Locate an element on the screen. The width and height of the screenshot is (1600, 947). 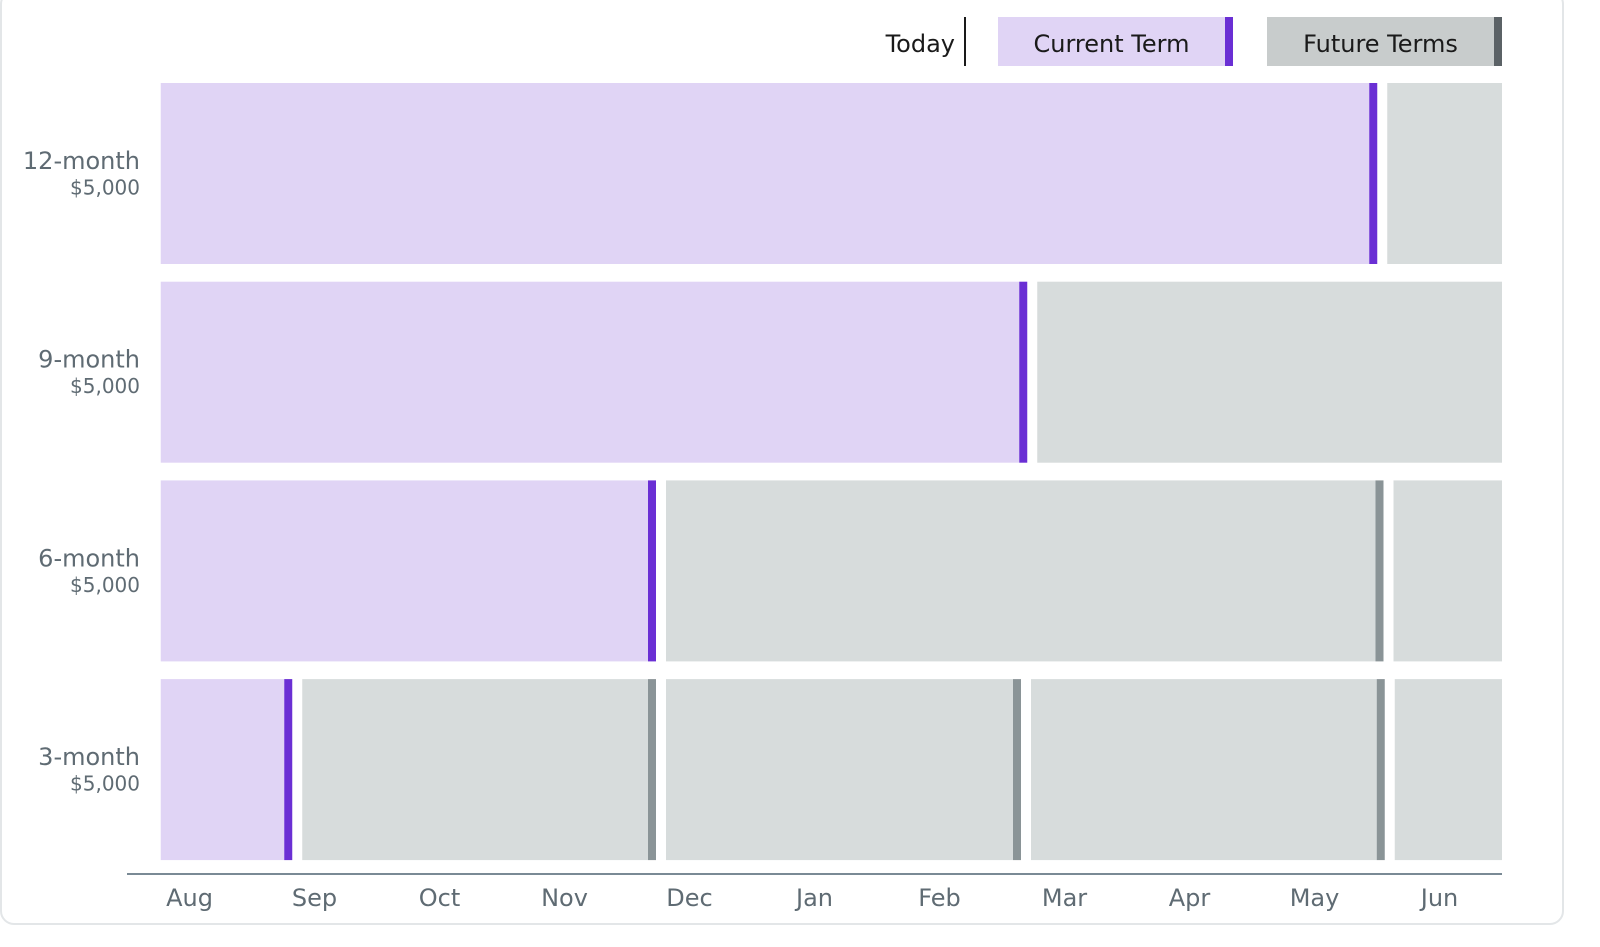
x-tick-label: Oct is located at coordinates (440, 898).